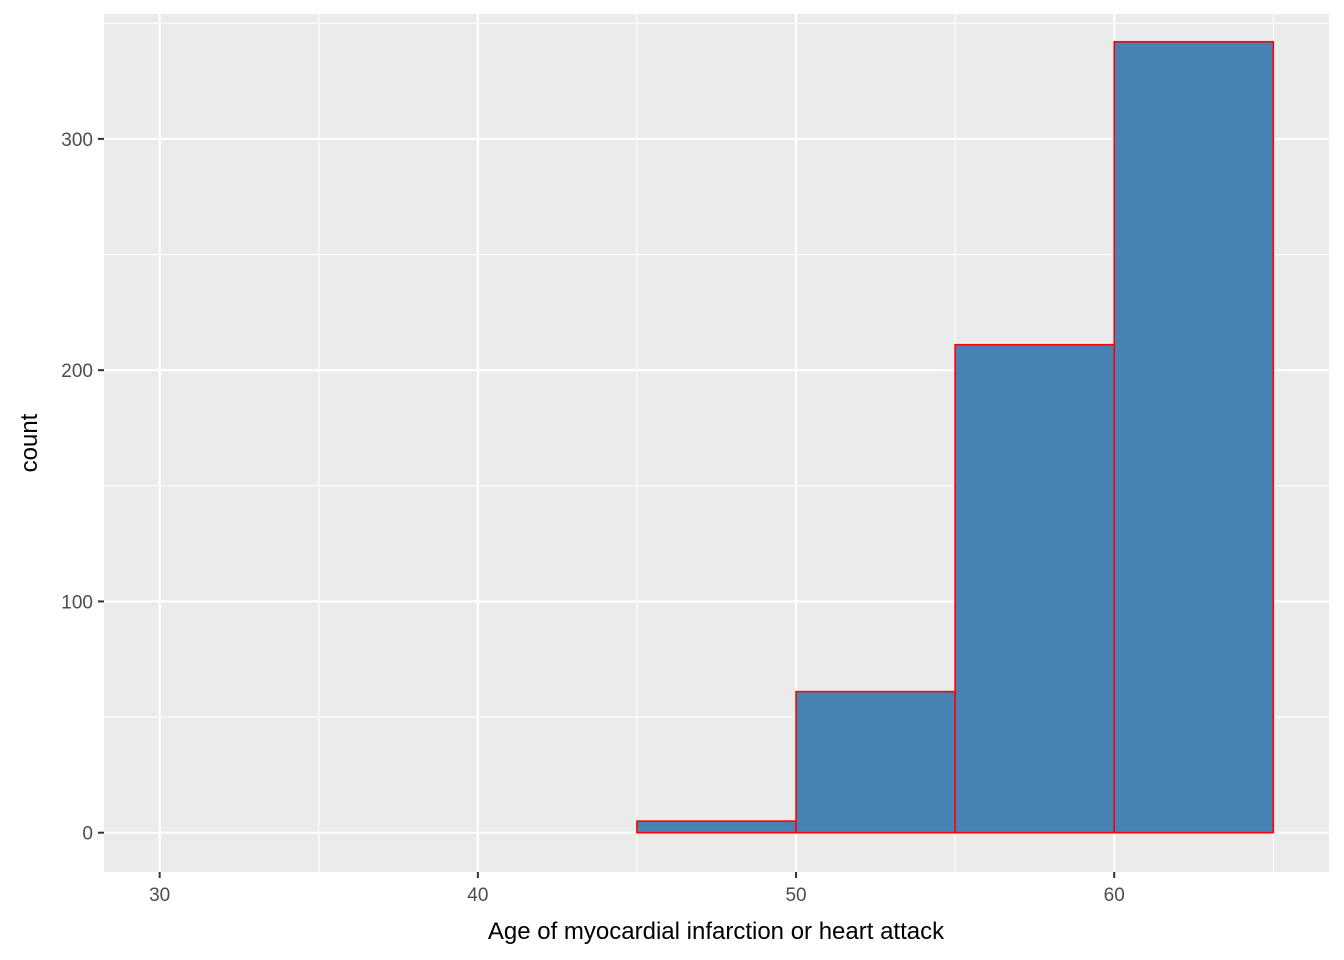  What do you see at coordinates (477, 895) in the screenshot?
I see `x-tick-label: 40` at bounding box center [477, 895].